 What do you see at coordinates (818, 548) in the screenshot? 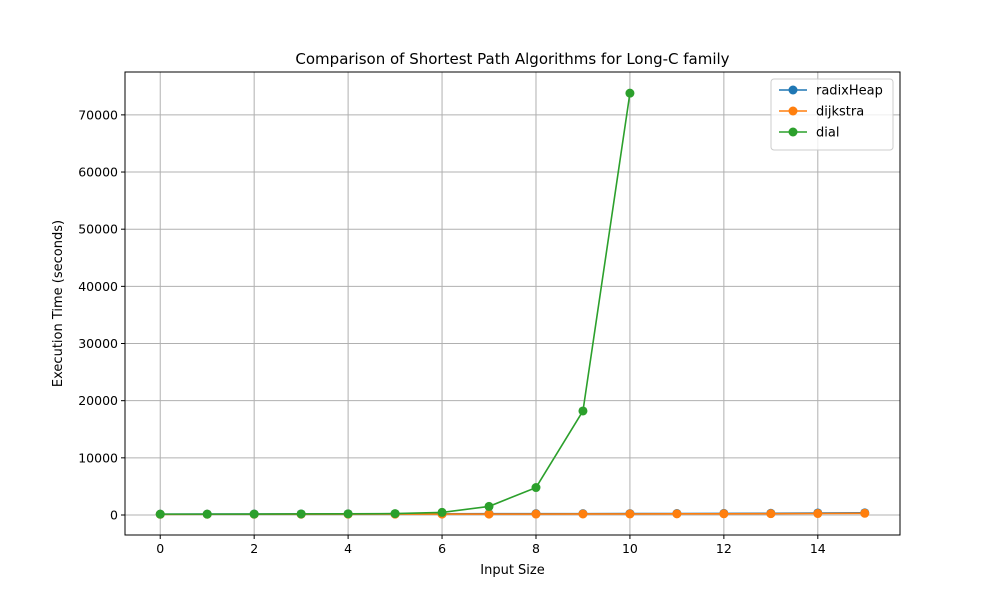
I see `x-tick-label: 14` at bounding box center [818, 548].